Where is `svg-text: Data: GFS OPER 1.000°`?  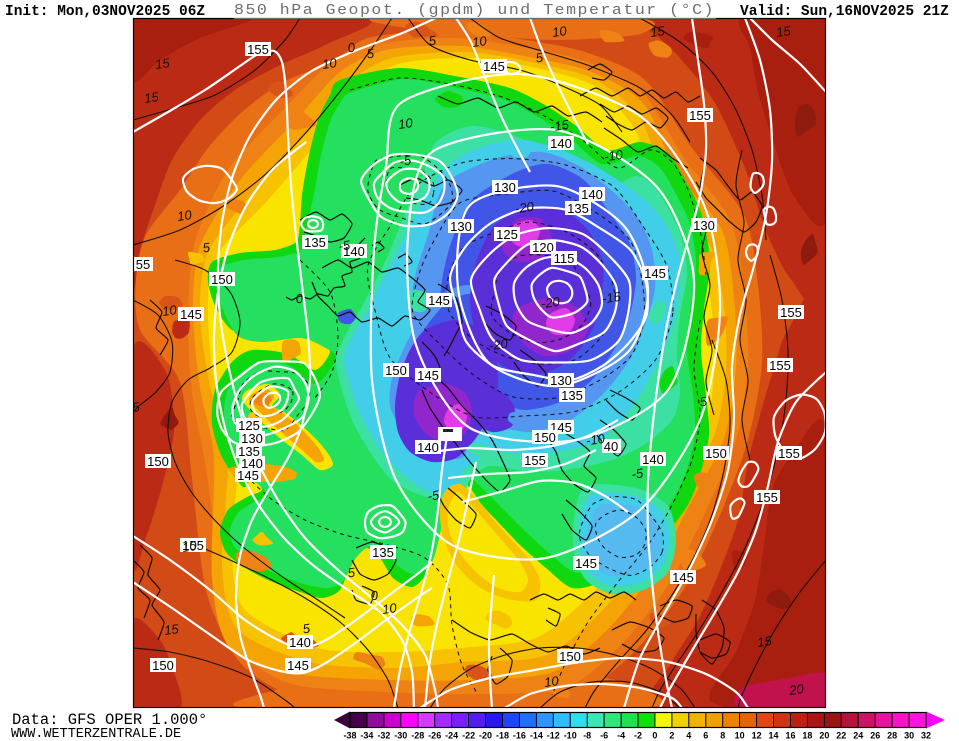 svg-text: Data: GFS OPER 1.000° is located at coordinates (109, 720).